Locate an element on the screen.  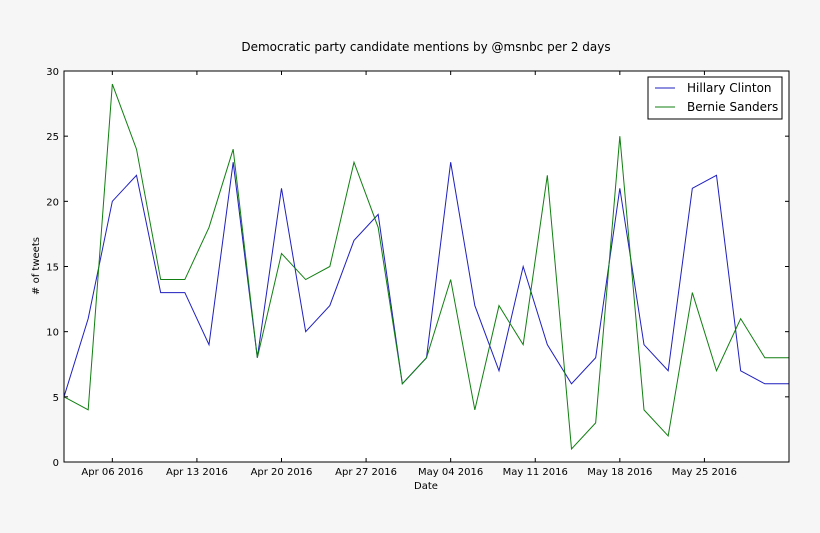
legend-label-hillary-clinton: Hillary Clinton is located at coordinates (729, 88).